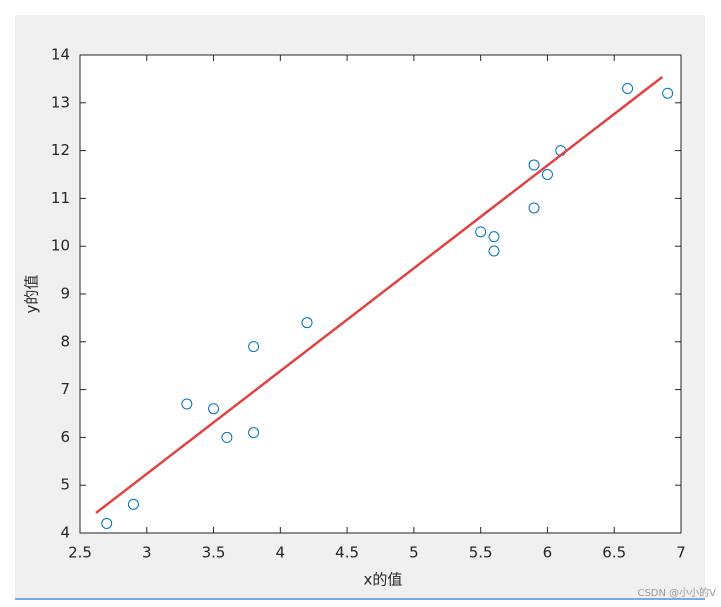 Image resolution: width=721 pixels, height=607 pixels. Describe the element at coordinates (65, 485) in the screenshot. I see `y-tick-label: 5` at that location.